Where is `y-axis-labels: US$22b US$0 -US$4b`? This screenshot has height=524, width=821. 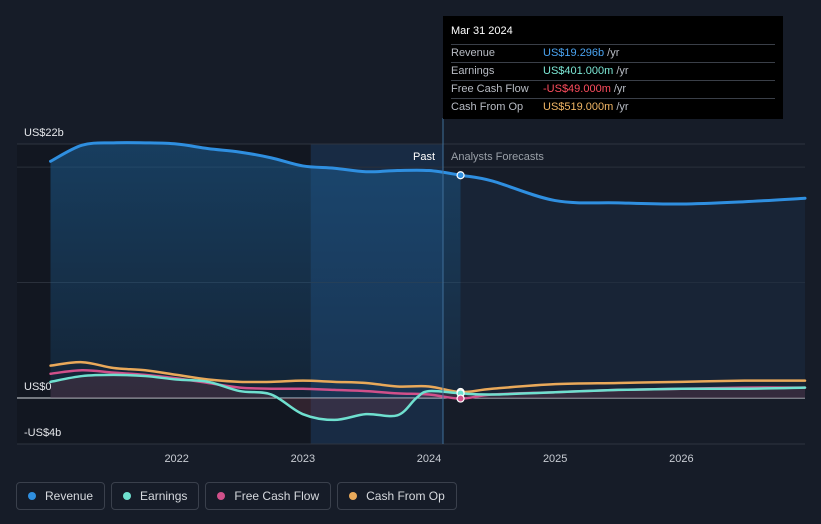 y-axis-labels: US$22b US$0 -US$4b is located at coordinates (44, 283).